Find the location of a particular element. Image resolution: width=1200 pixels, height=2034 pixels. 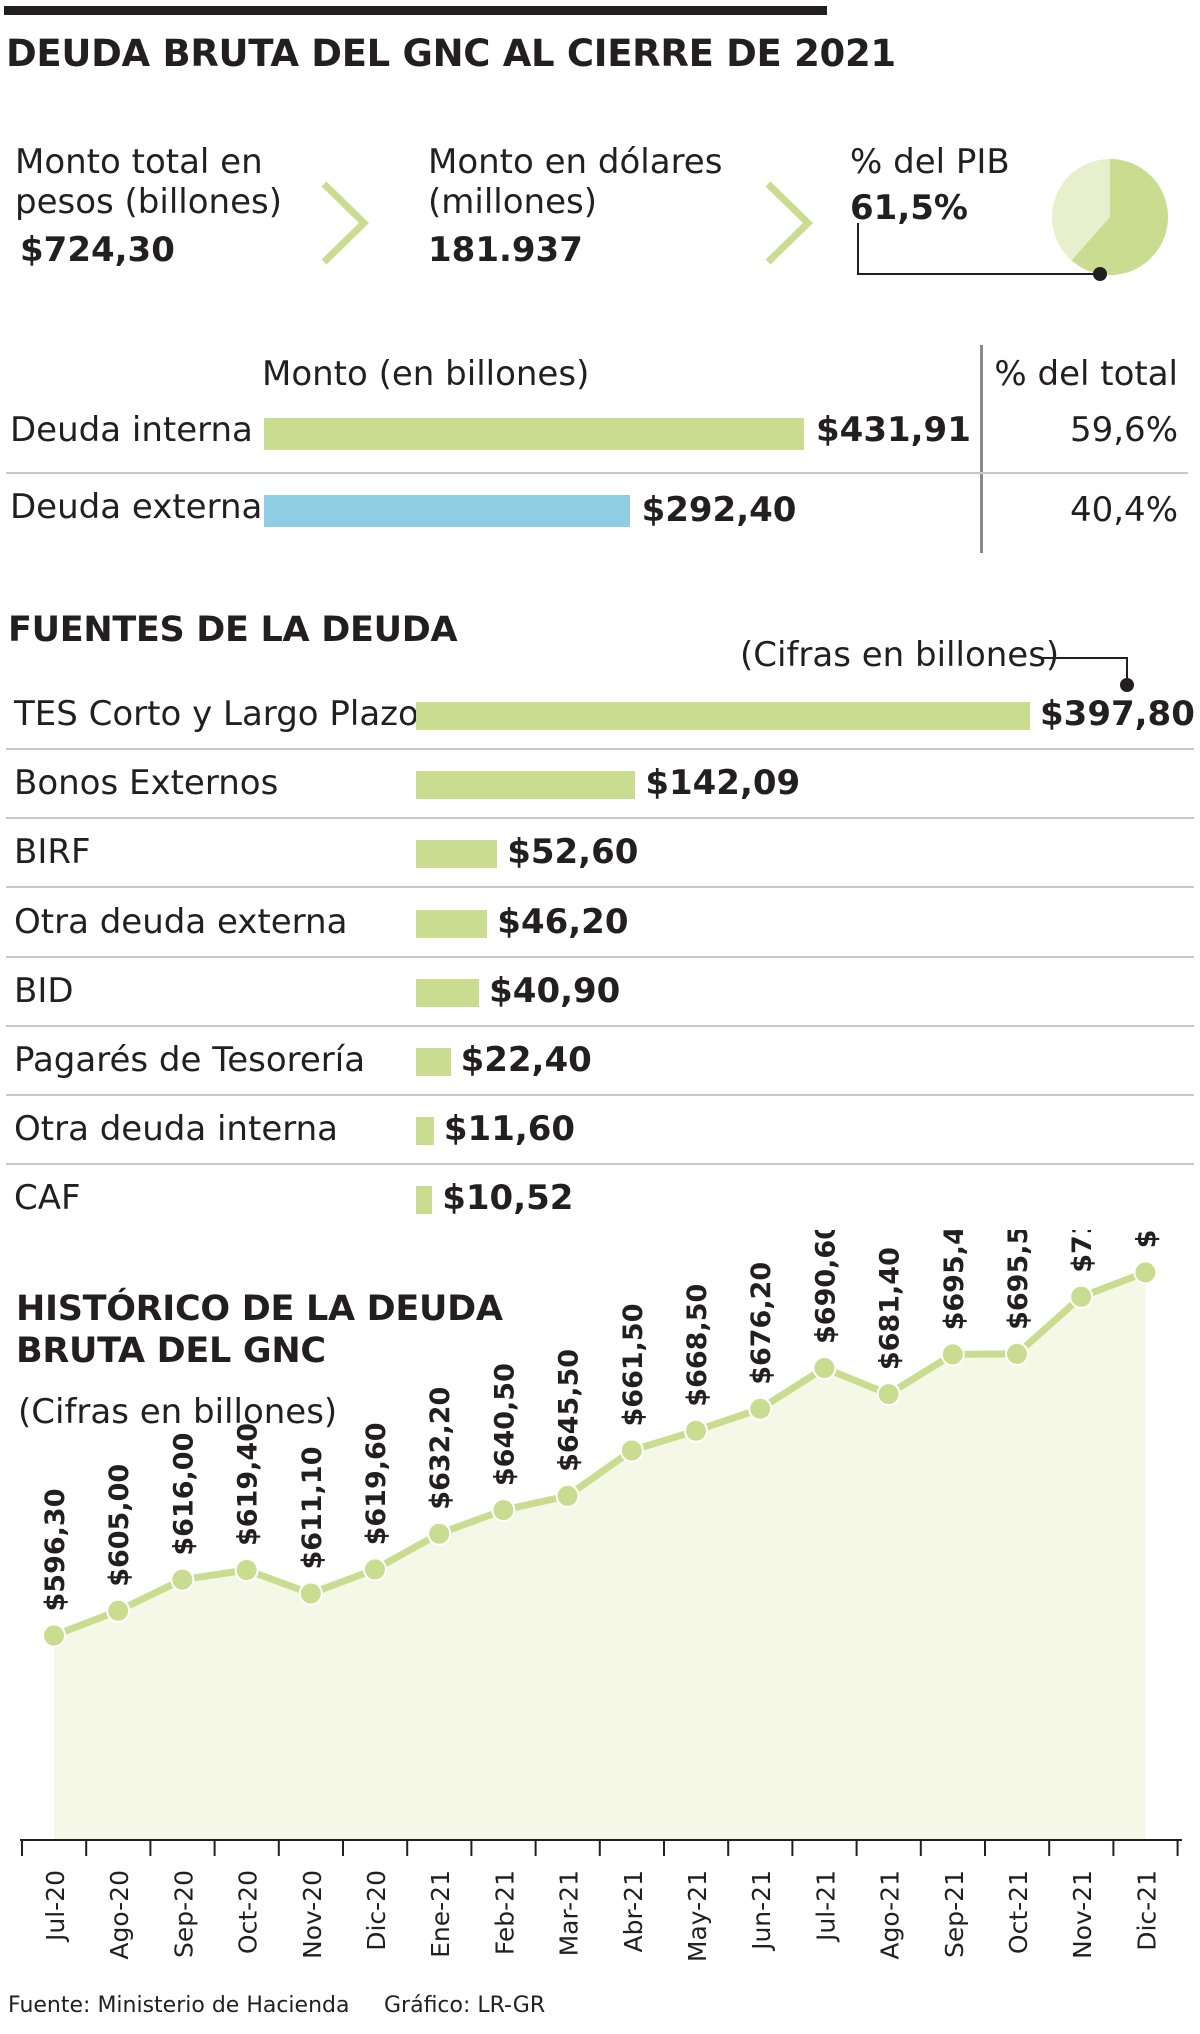

composition-pct-header: % del total is located at coordinates (1086, 374).